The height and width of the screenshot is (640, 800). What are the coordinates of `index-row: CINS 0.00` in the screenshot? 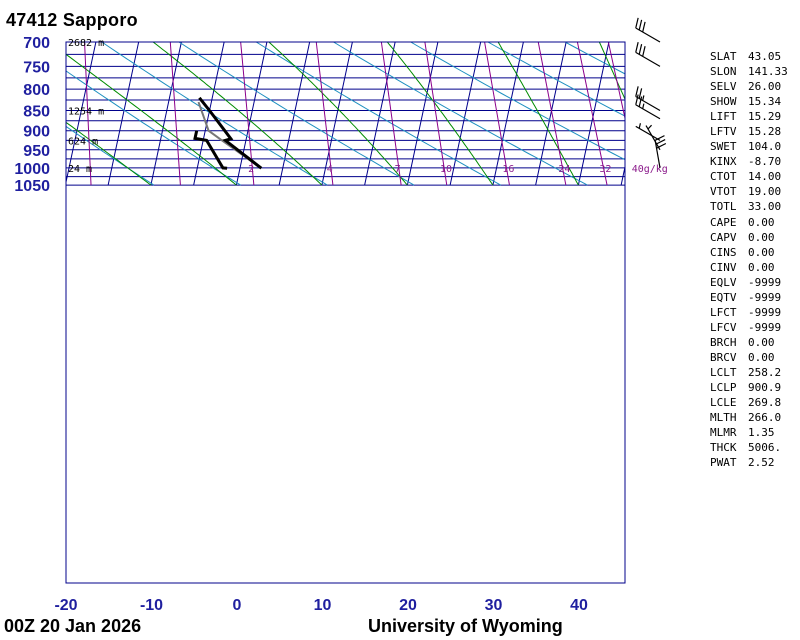 It's located at (749, 252).